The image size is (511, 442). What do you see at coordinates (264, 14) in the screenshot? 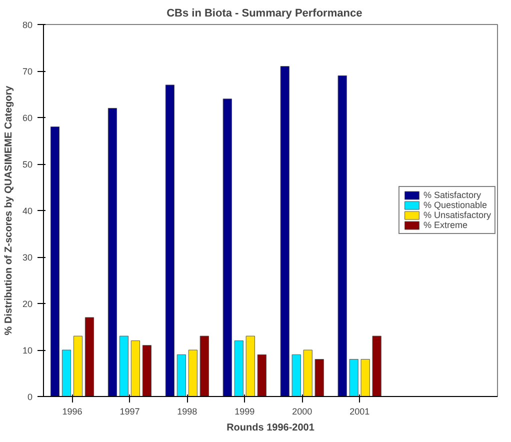
I see `chart-title: CBs in Biota - Summary Performance` at bounding box center [264, 14].